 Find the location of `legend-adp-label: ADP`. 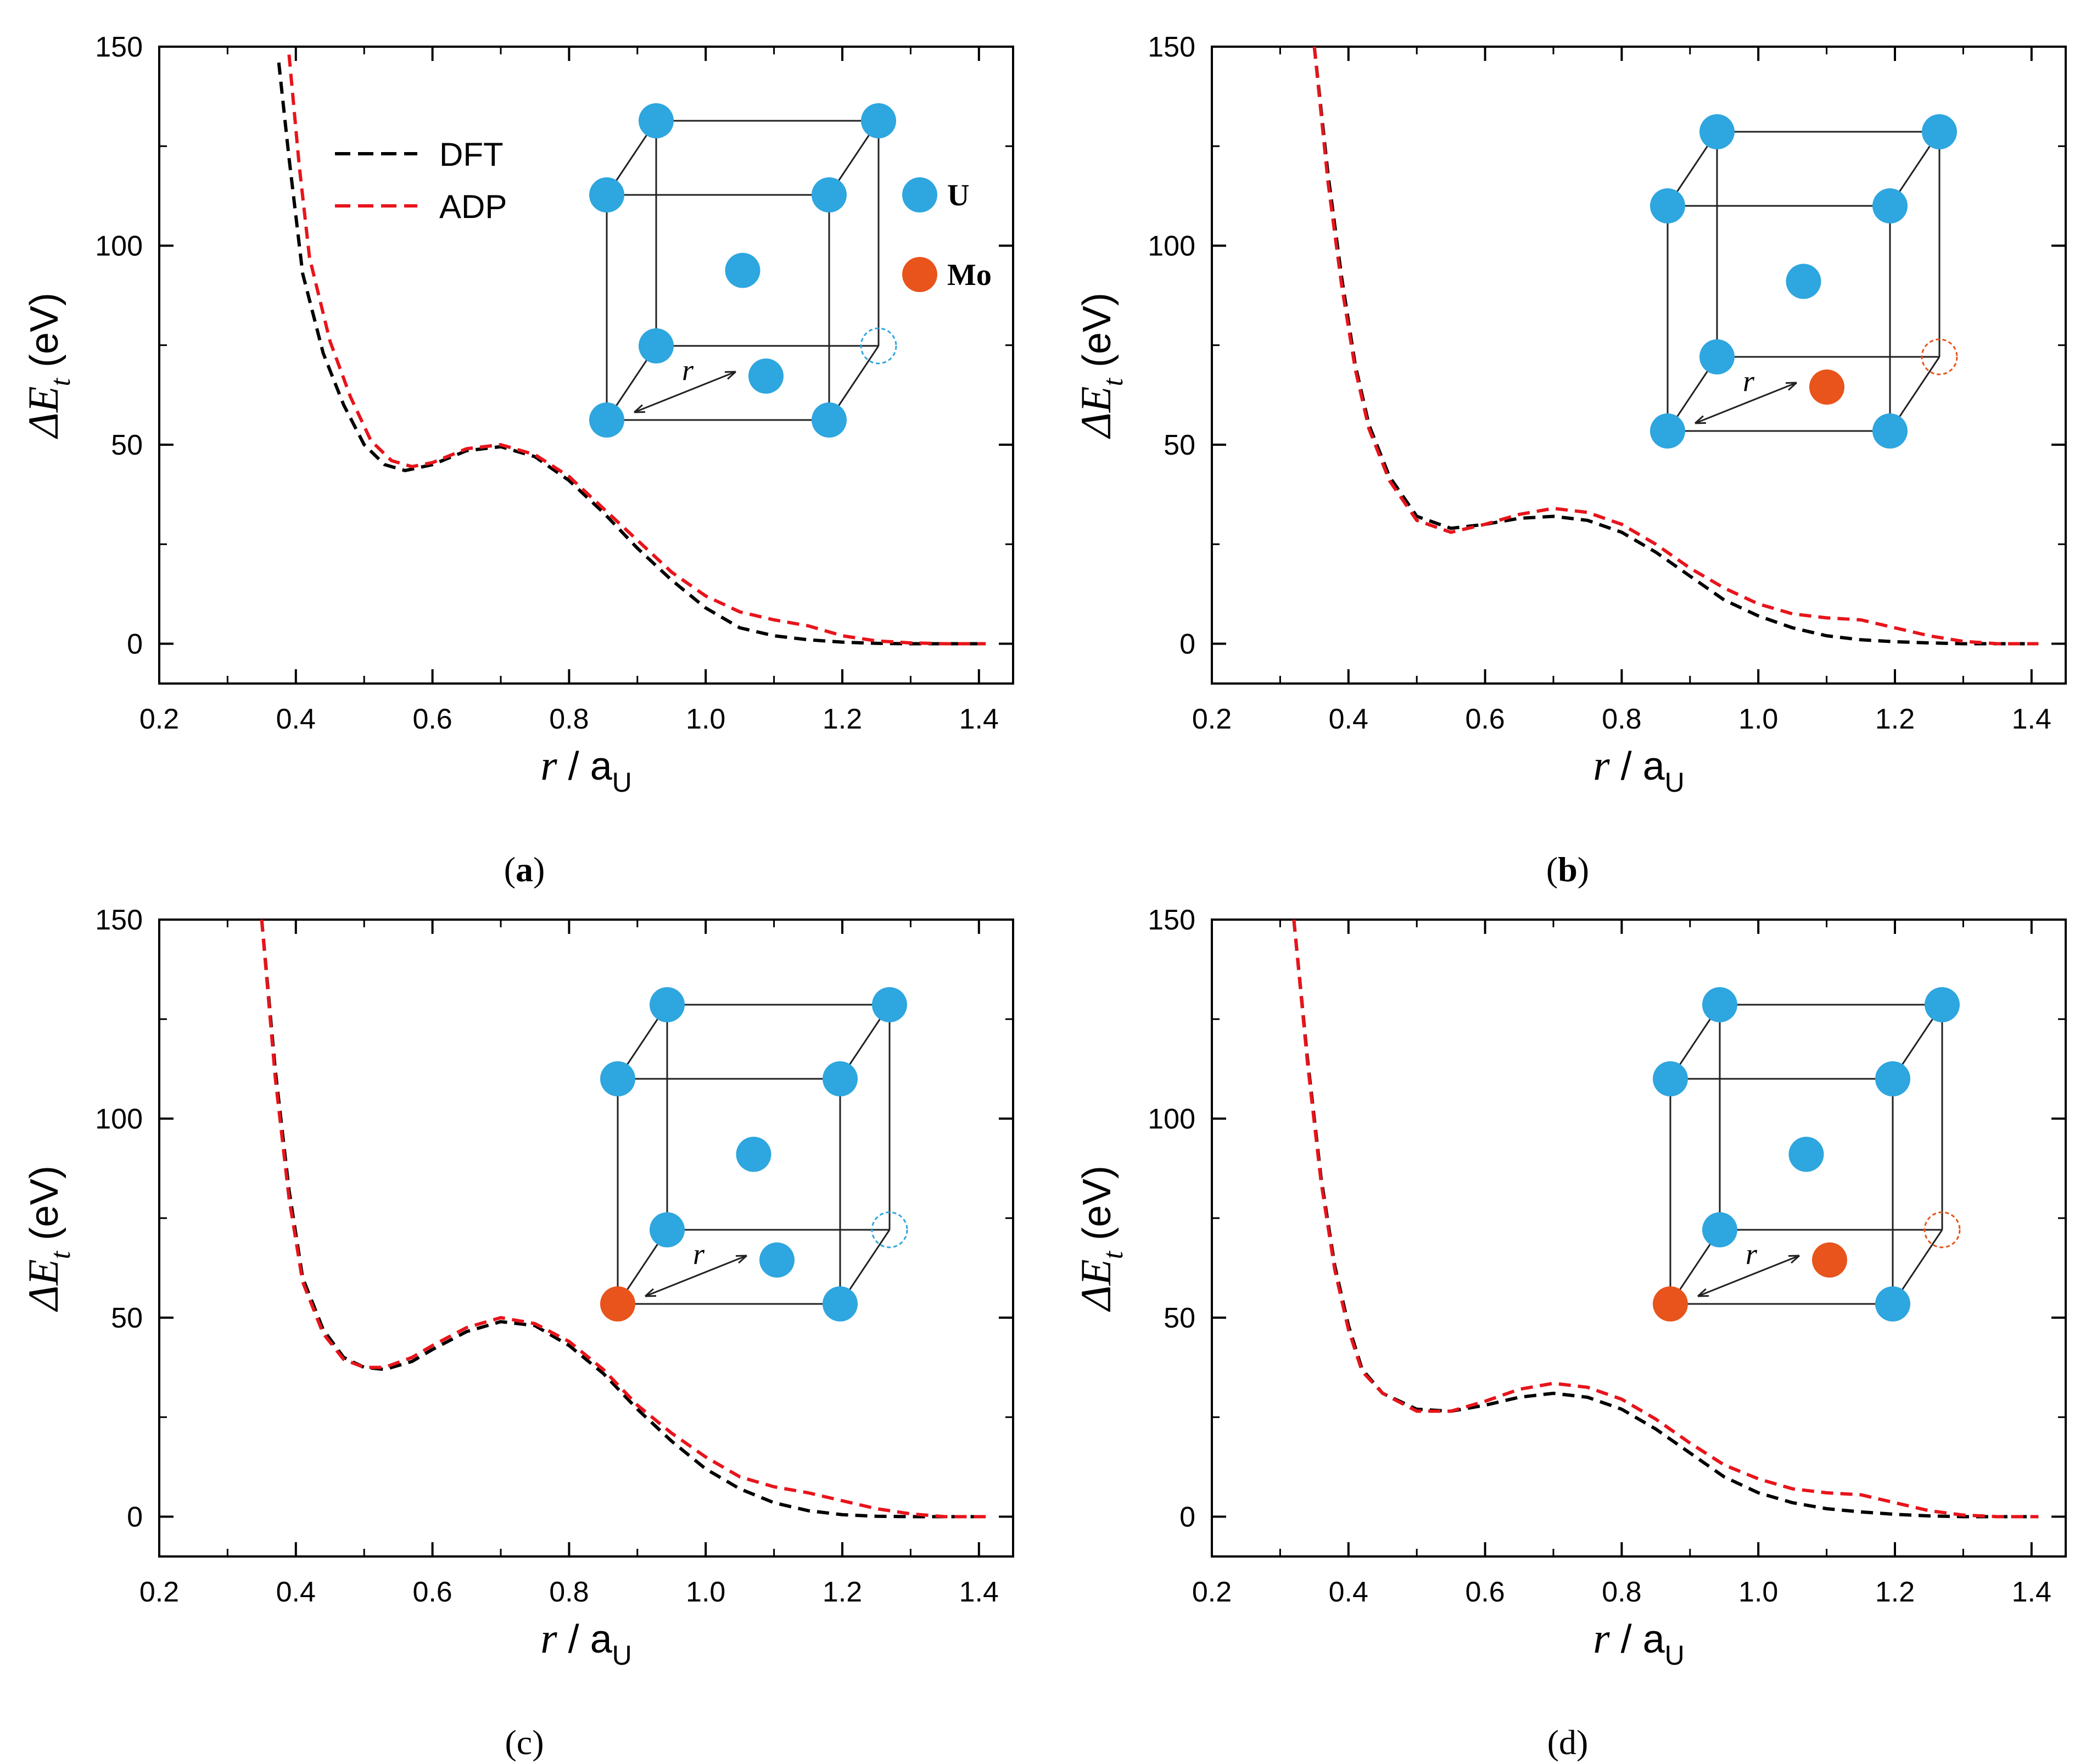

legend-adp-label: ADP is located at coordinates (473, 207).